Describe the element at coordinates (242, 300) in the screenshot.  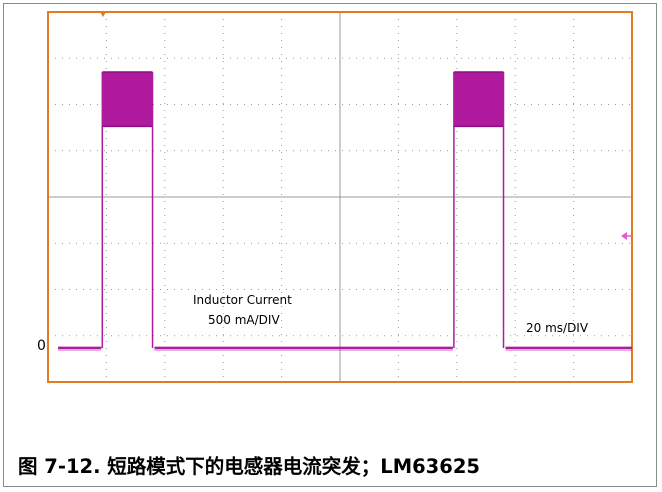
I see `channel-label: Inductor Current` at that location.